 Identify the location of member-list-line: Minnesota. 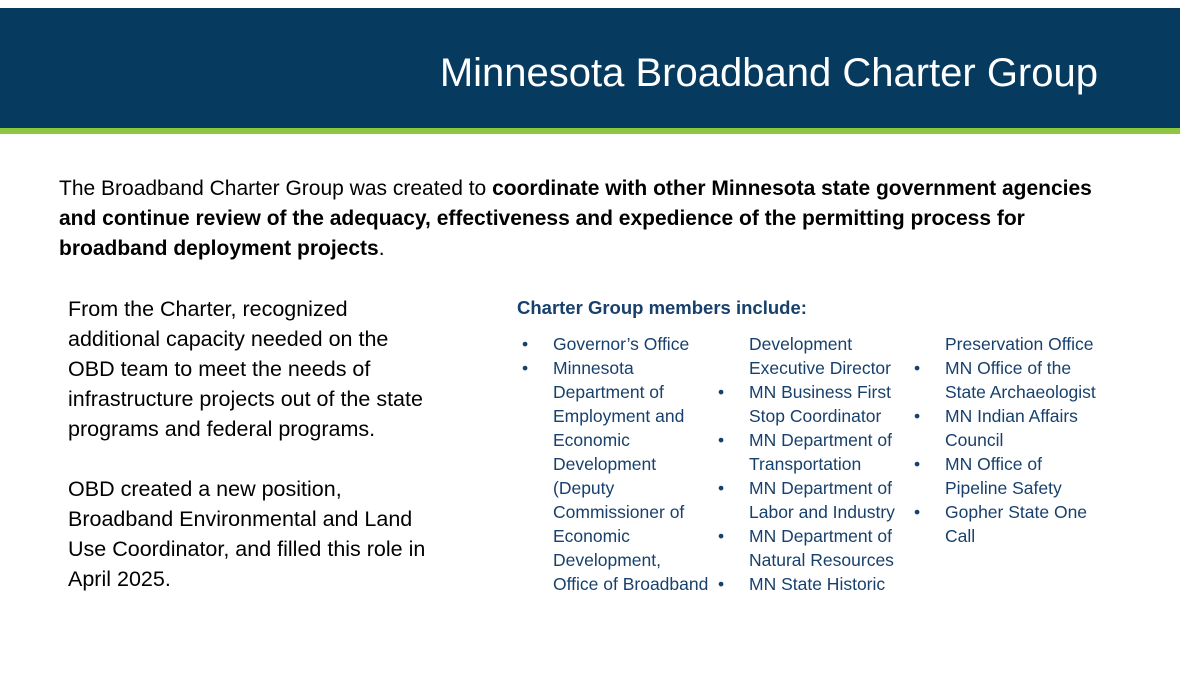
(620, 368).